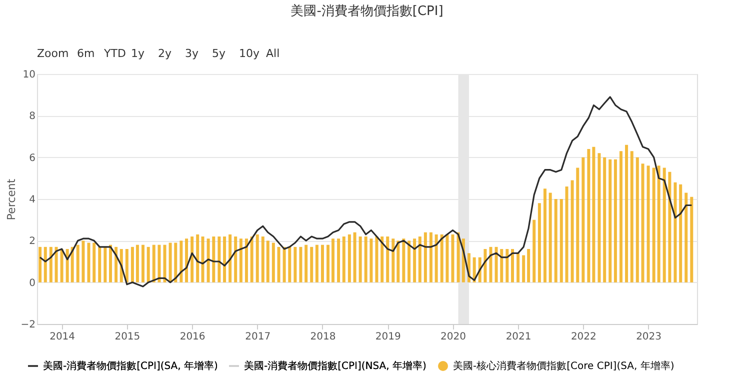  I want to click on text: Zoom, so click(53, 53).